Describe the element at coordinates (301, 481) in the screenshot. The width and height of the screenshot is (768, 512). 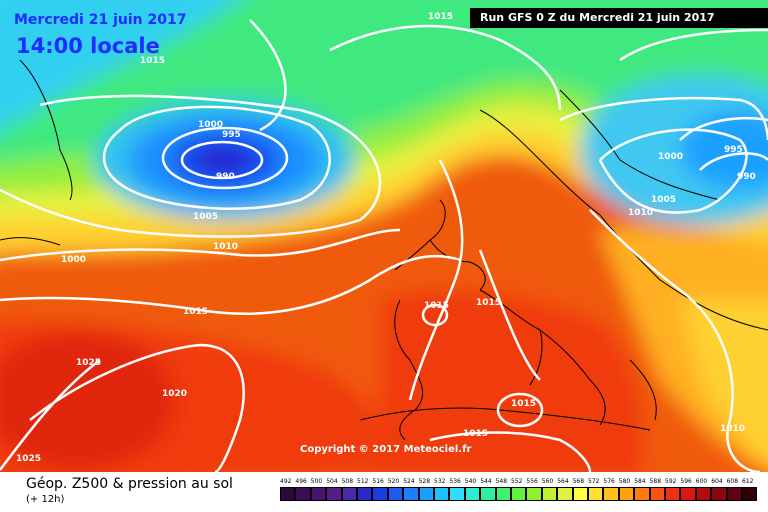
I see `scale-value: 496` at that location.